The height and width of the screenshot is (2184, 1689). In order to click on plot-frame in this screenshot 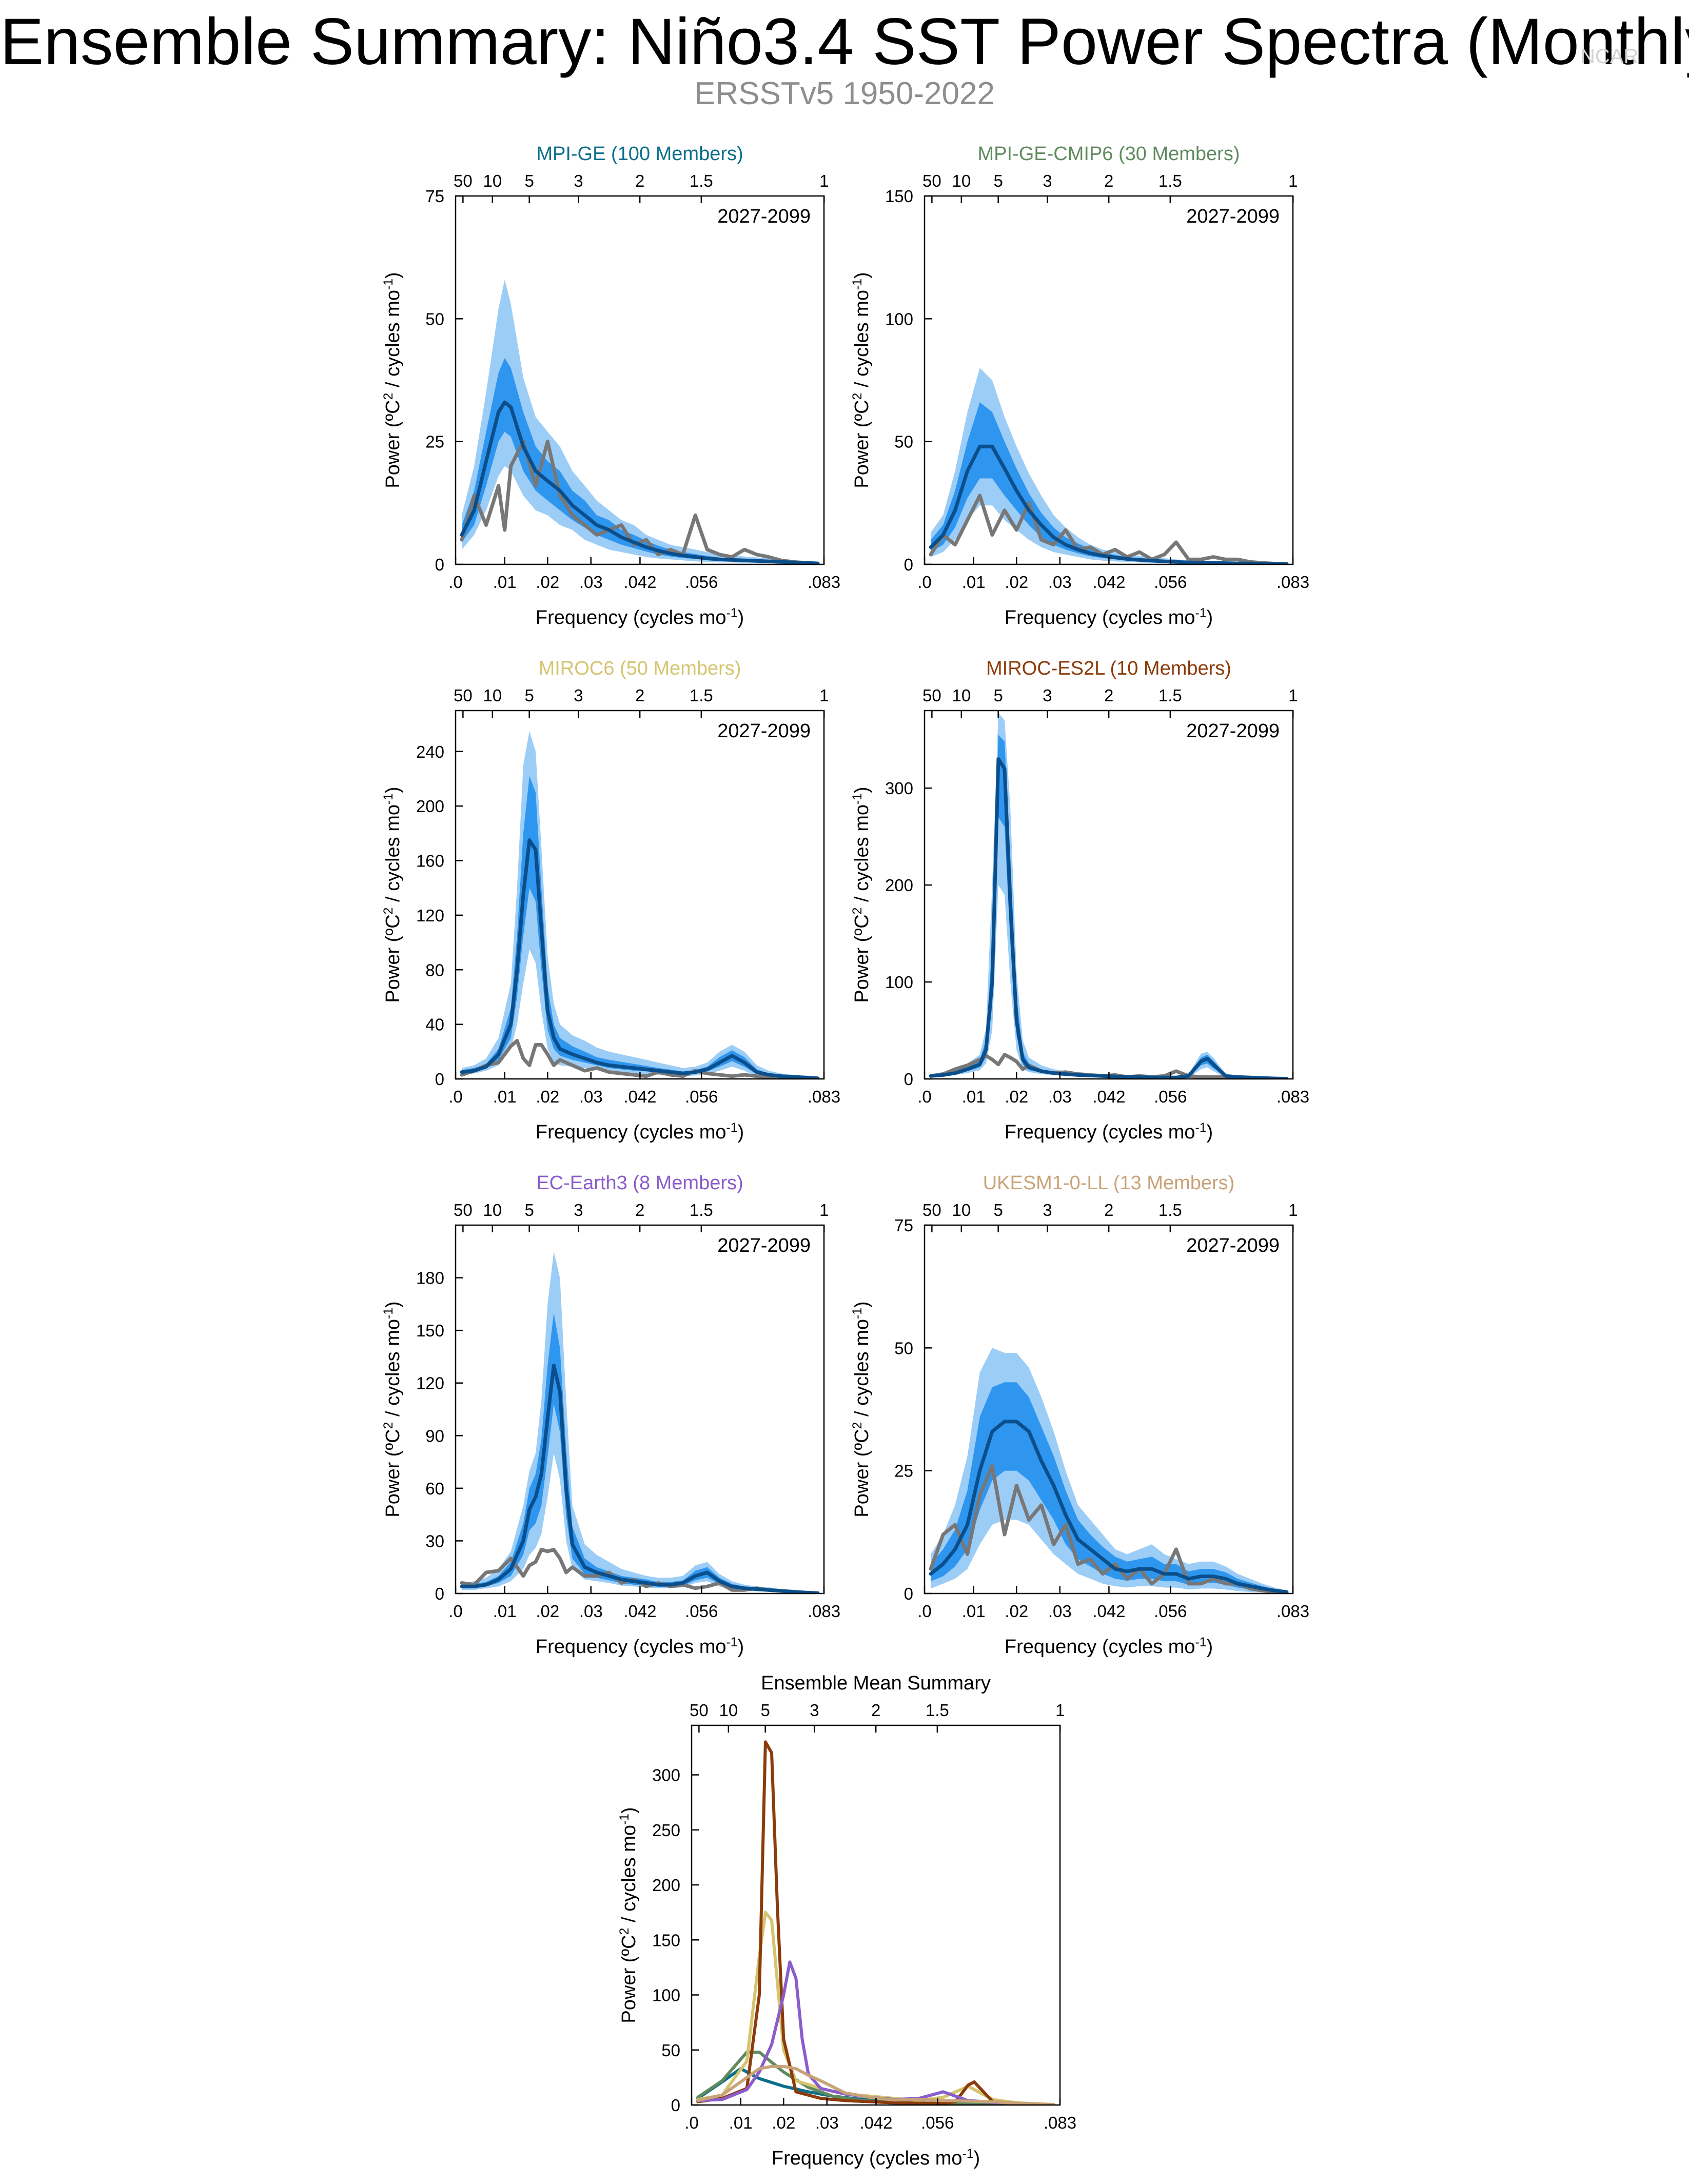, I will do `click(1109, 895)`.